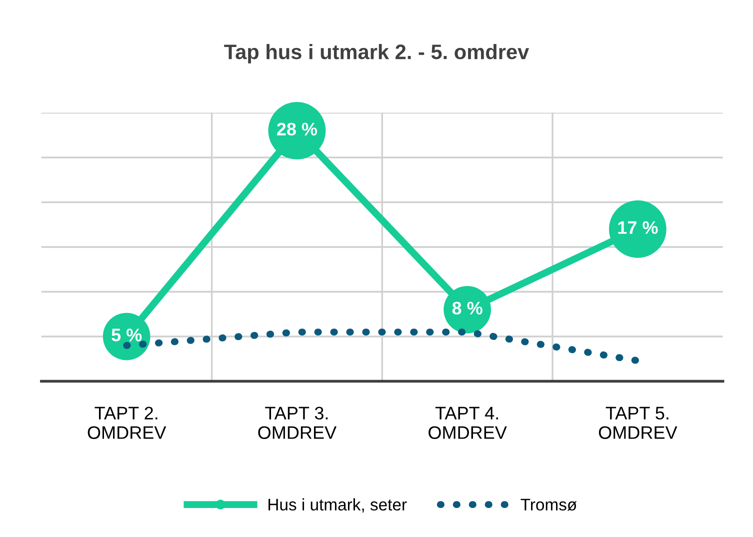  Describe the element at coordinates (297, 422) in the screenshot. I see `x-tick-label: TAPT 3. OMDREV` at that location.